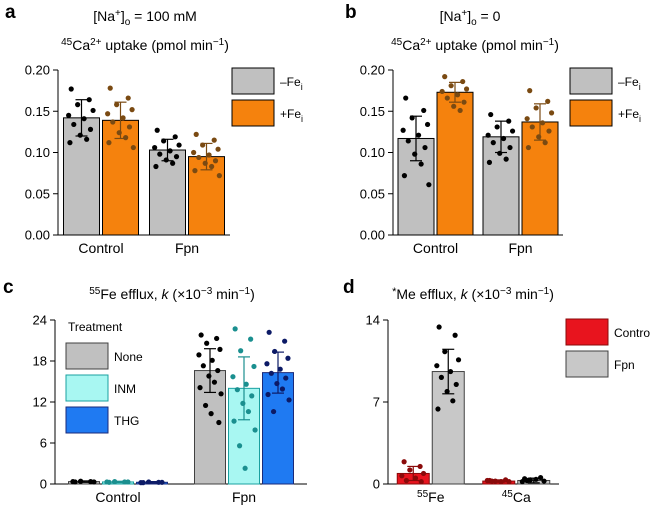  I want to click on panel-letter: b, so click(351, 12).